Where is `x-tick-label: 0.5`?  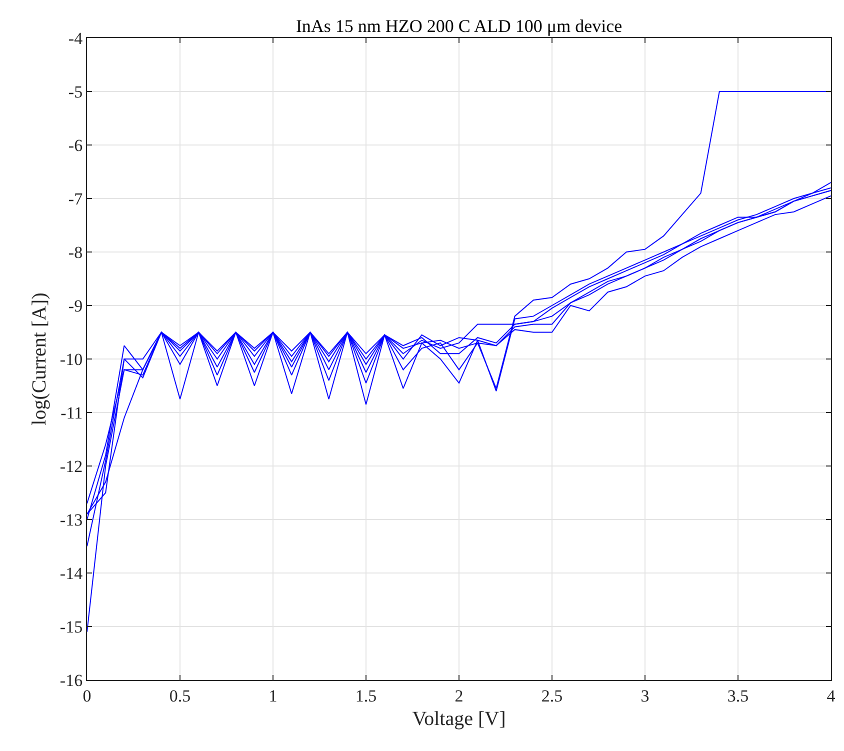 x-tick-label: 0.5 is located at coordinates (180, 696).